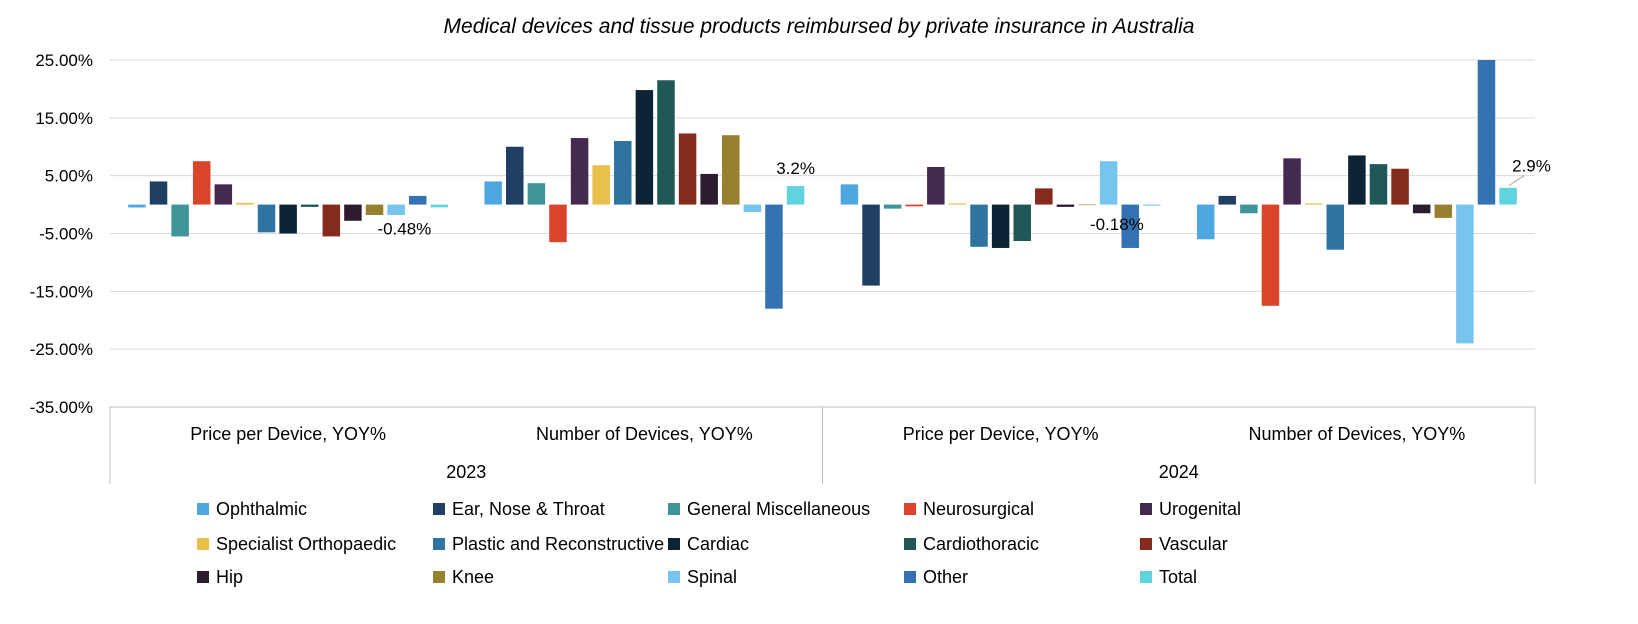  What do you see at coordinates (61, 291) in the screenshot?
I see `y-tick-label: -15.00%` at bounding box center [61, 291].